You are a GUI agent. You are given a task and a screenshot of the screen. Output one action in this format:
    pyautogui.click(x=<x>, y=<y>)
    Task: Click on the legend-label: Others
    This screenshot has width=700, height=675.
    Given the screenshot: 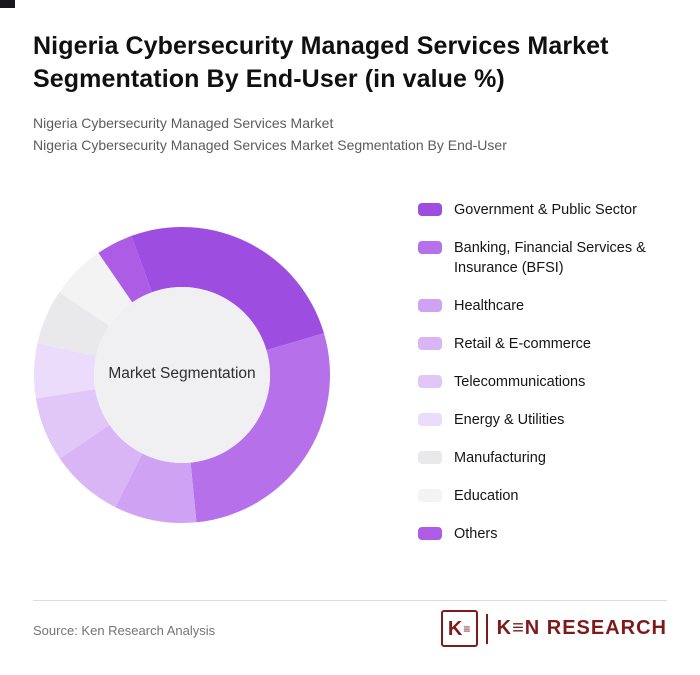 What is the action you would take?
    pyautogui.click(x=476, y=534)
    